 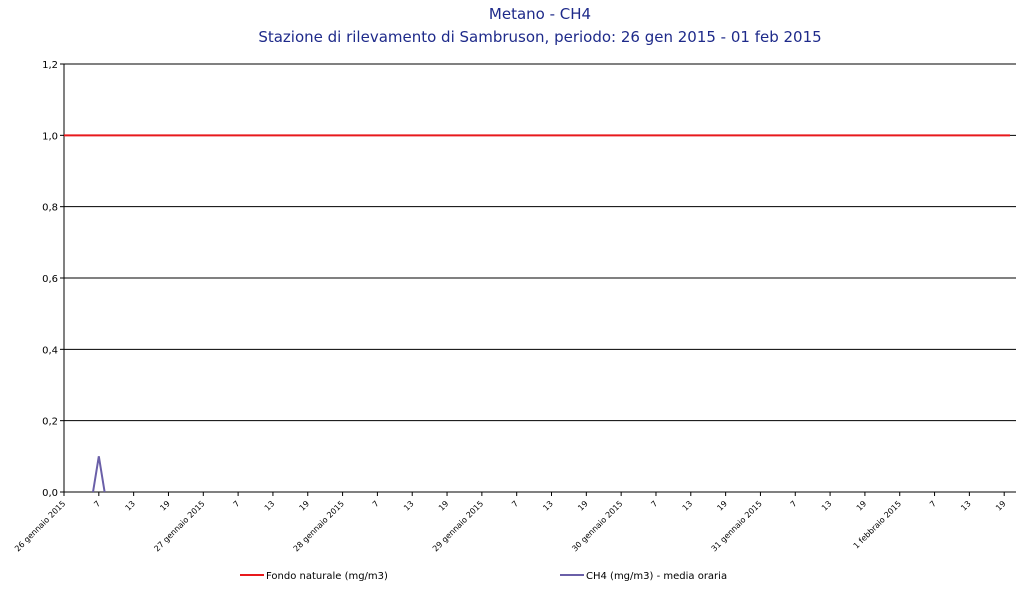 I want to click on legend-label: Fondo naturale (mg/m3), so click(x=327, y=576).